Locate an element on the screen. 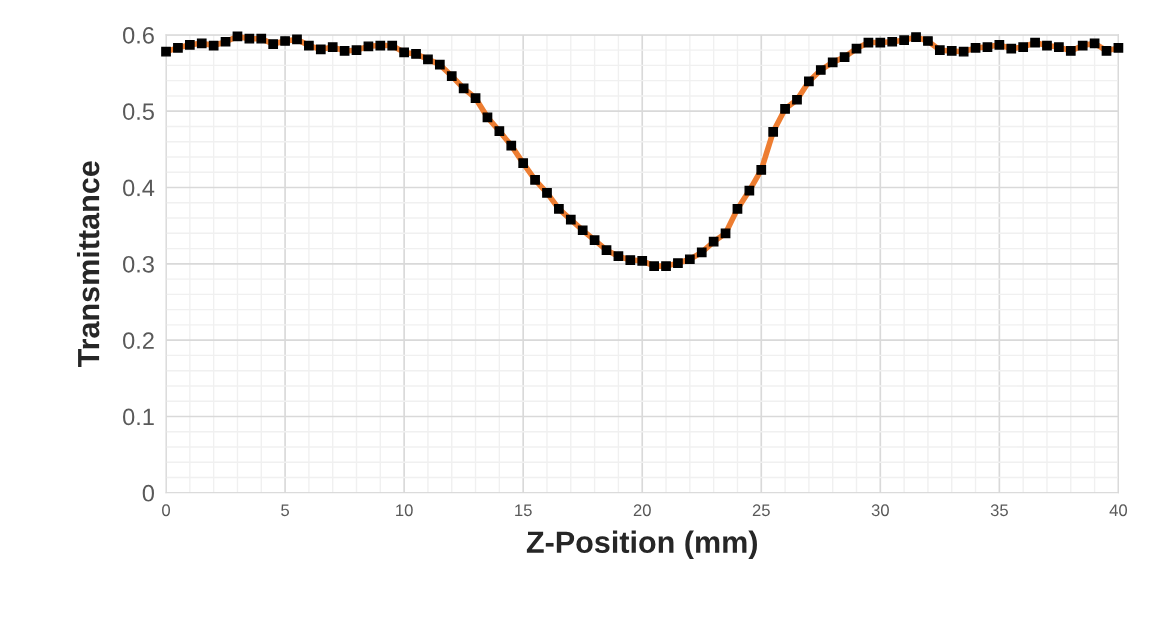 The width and height of the screenshot is (1153, 623). y-tick-label: 0.1 is located at coordinates (138, 417).